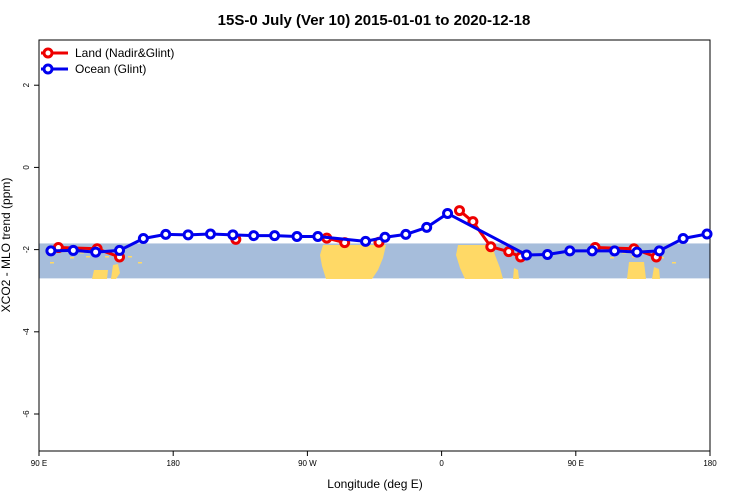 The width and height of the screenshot is (750, 500). Describe the element at coordinates (26, 332) in the screenshot. I see `y-tick-label: -4` at that location.